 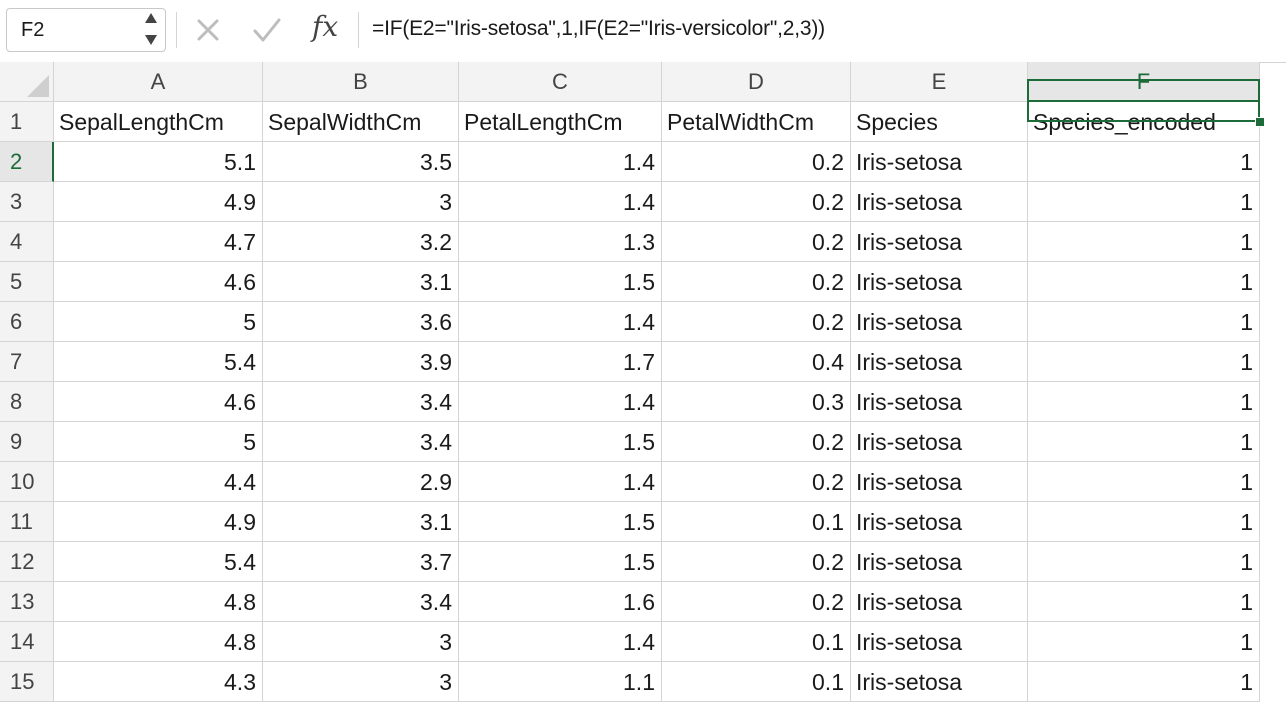 What do you see at coordinates (33, 30) in the screenshot?
I see `name-box-value: F2` at bounding box center [33, 30].